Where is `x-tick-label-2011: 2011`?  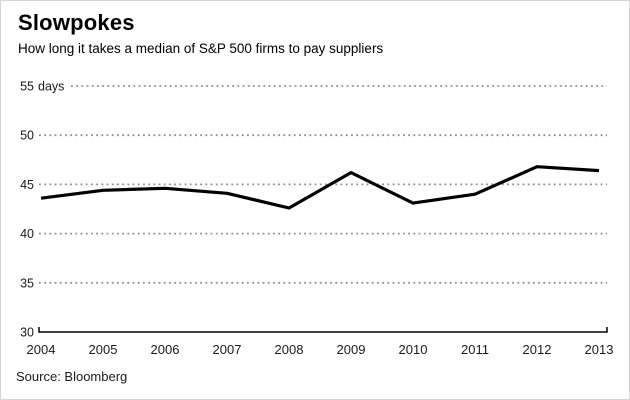 x-tick-label-2011: 2011 is located at coordinates (475, 349).